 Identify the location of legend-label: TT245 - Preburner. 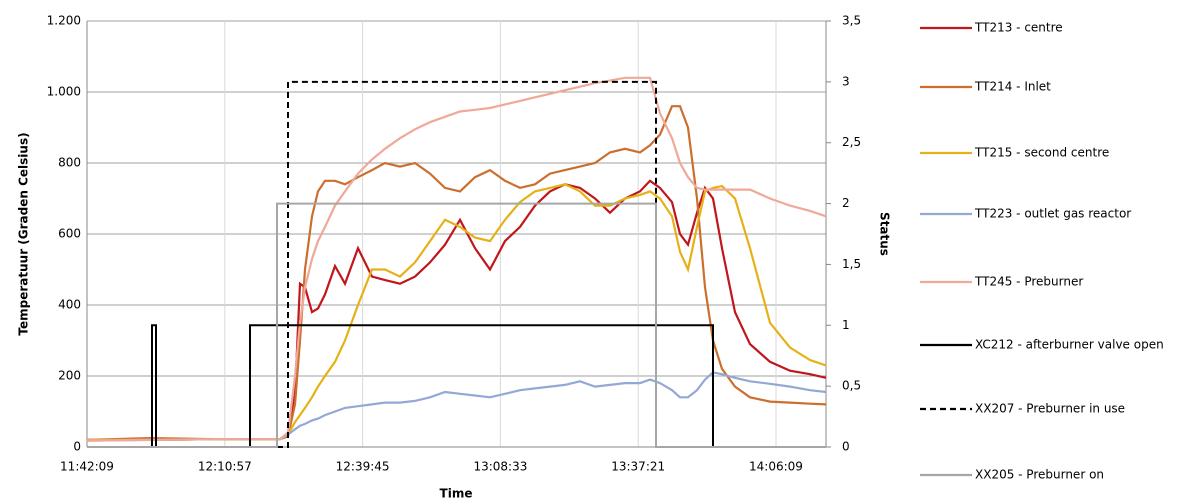
(1028, 282).